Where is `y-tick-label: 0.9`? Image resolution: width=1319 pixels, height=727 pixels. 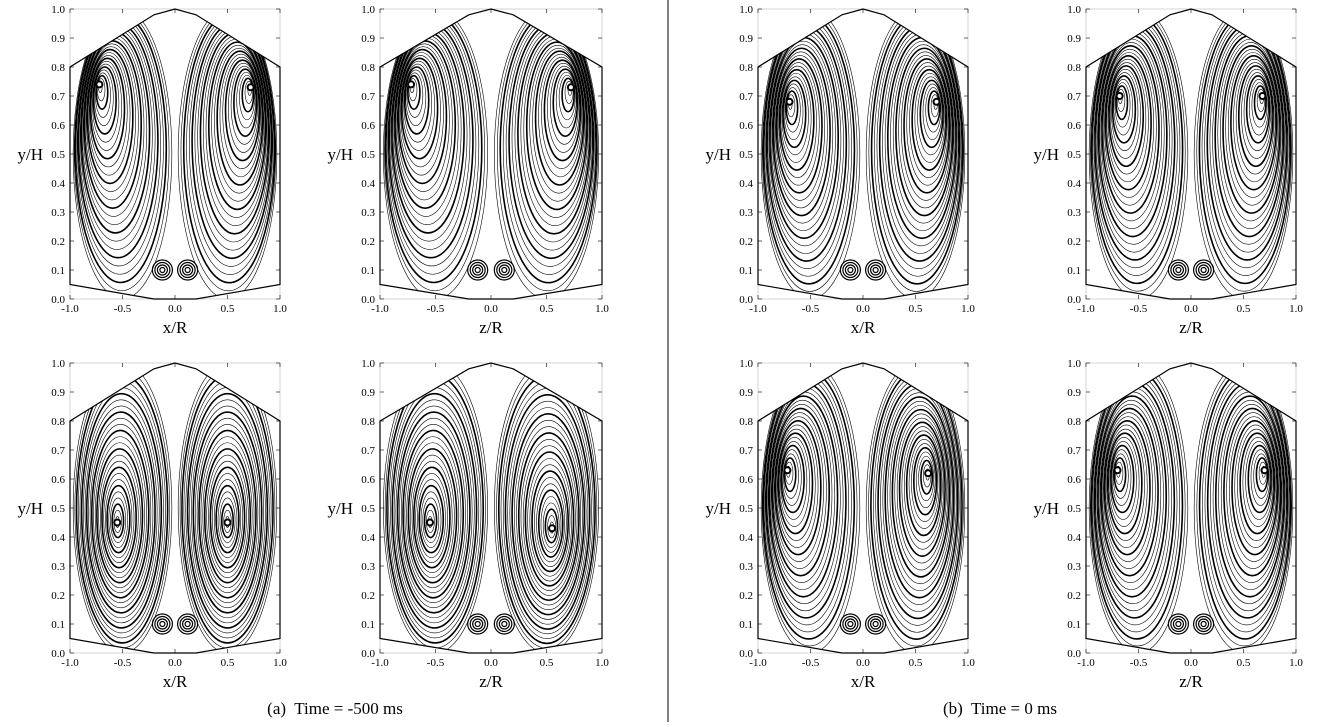 y-tick-label: 0.9 is located at coordinates (58, 393).